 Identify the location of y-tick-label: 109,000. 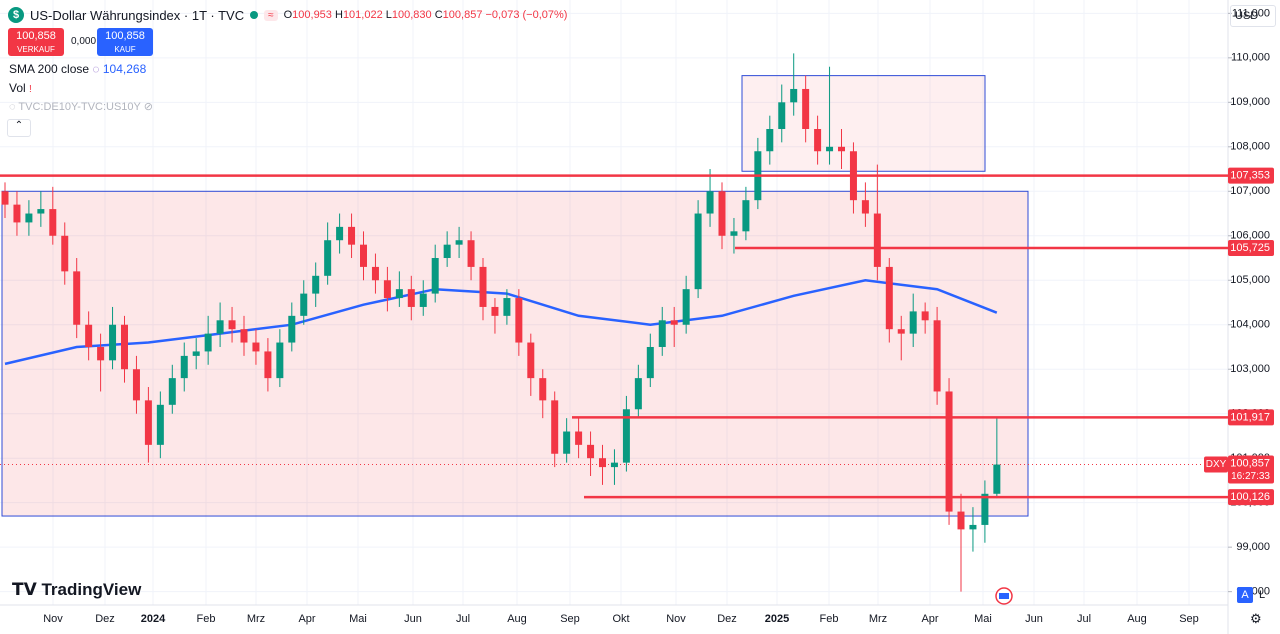
(1250, 102).